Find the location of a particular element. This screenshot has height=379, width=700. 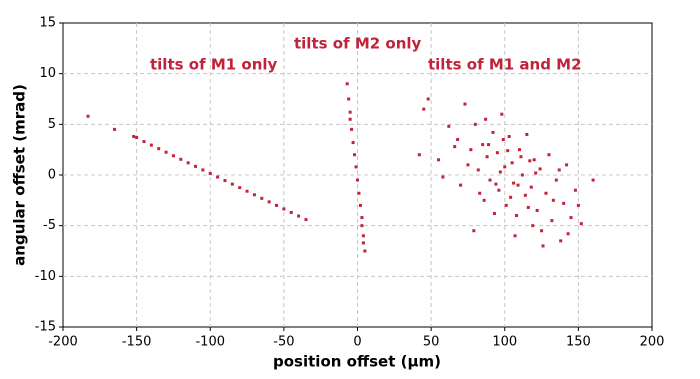

annotation: tilts of M2 only is located at coordinates (358, 44).